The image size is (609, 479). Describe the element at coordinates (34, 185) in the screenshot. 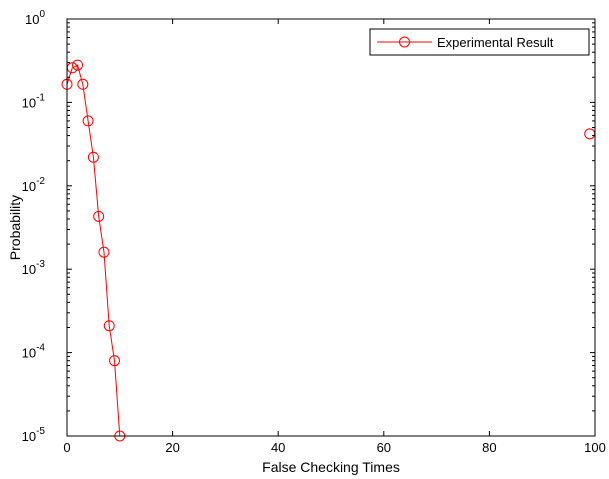

I see `y-tick-label: 10⁻²` at that location.